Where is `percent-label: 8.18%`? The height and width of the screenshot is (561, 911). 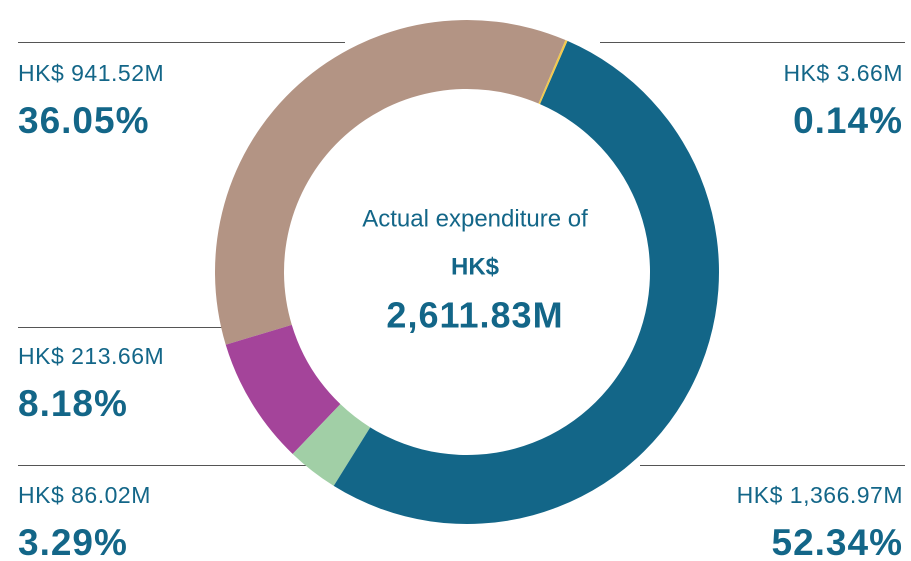 percent-label: 8.18% is located at coordinates (73, 403).